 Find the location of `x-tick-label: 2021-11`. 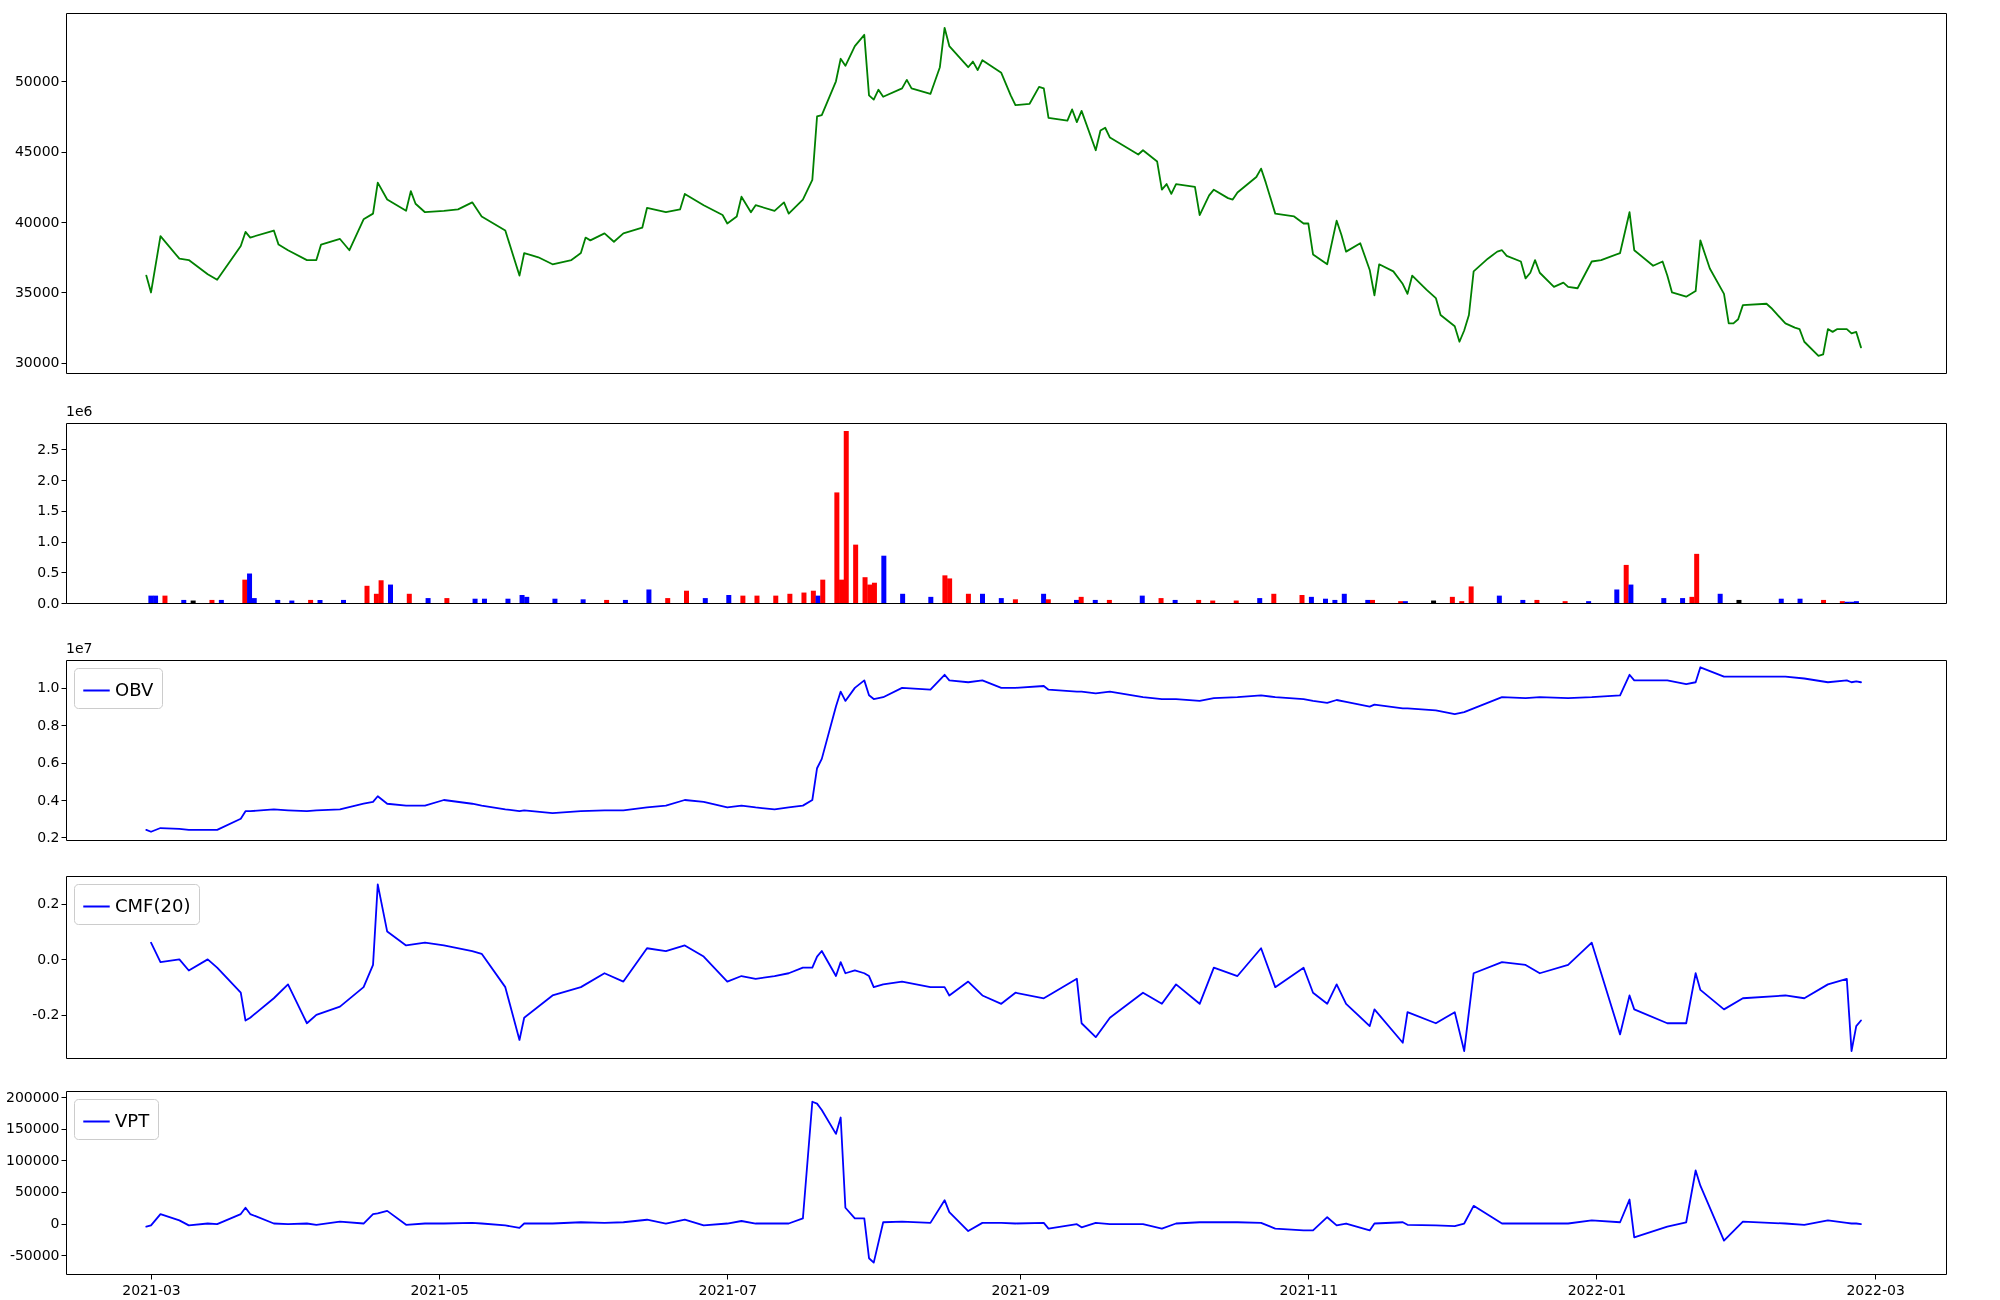

x-tick-label: 2021-11 is located at coordinates (1309, 1289).